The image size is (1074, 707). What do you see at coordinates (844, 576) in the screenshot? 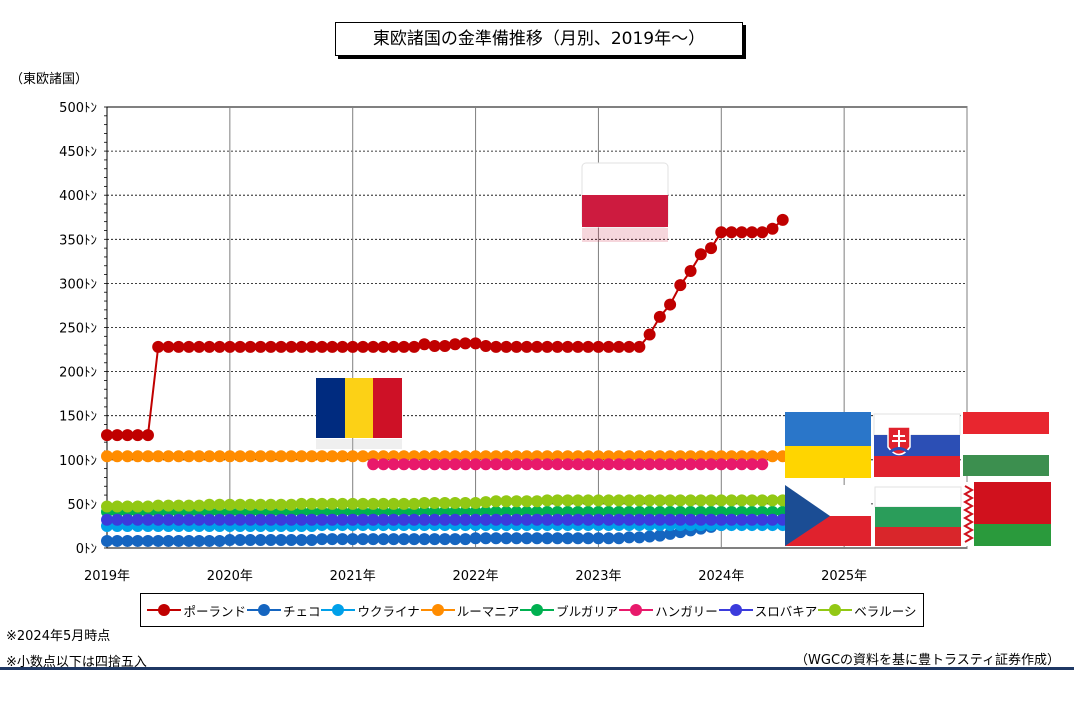
I see `x-tick-label: 2025年` at bounding box center [844, 576].